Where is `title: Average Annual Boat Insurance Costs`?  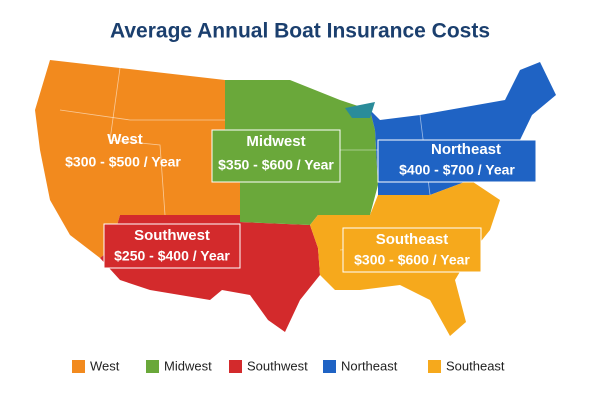 title: Average Annual Boat Insurance Costs is located at coordinates (300, 31).